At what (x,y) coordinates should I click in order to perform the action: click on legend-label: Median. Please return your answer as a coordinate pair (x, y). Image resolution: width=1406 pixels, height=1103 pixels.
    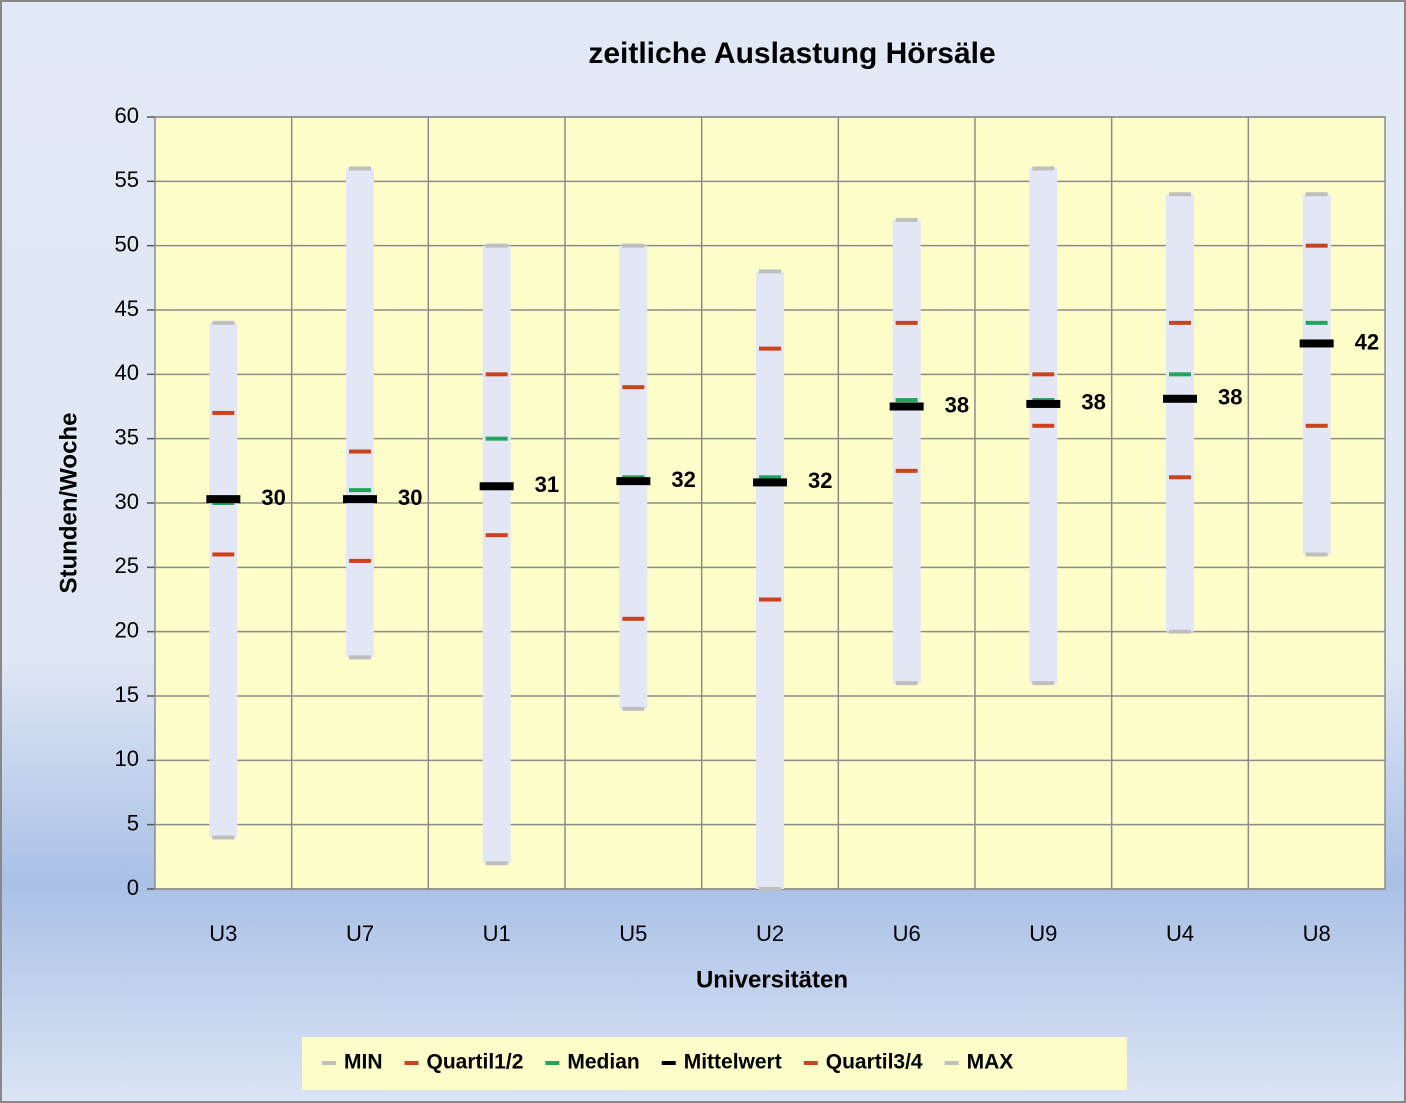
    Looking at the image, I should click on (603, 1062).